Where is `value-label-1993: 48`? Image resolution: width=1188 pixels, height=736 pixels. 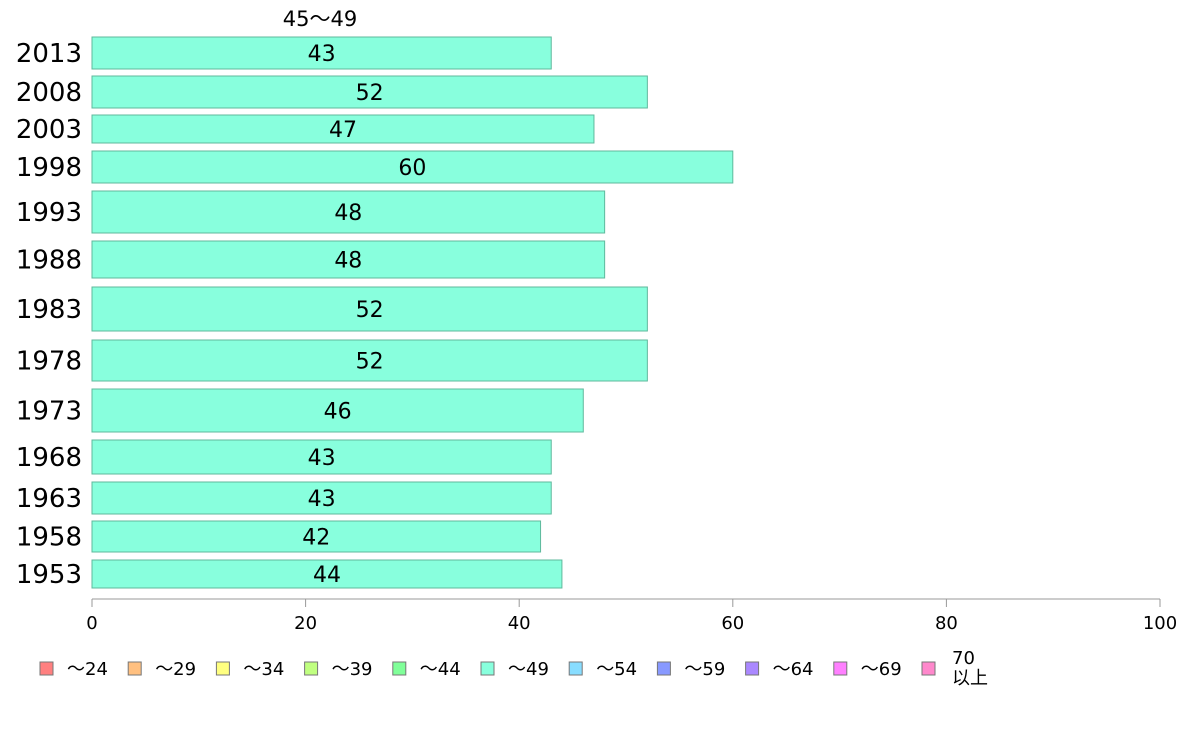
value-label-1993: 48 is located at coordinates (348, 213).